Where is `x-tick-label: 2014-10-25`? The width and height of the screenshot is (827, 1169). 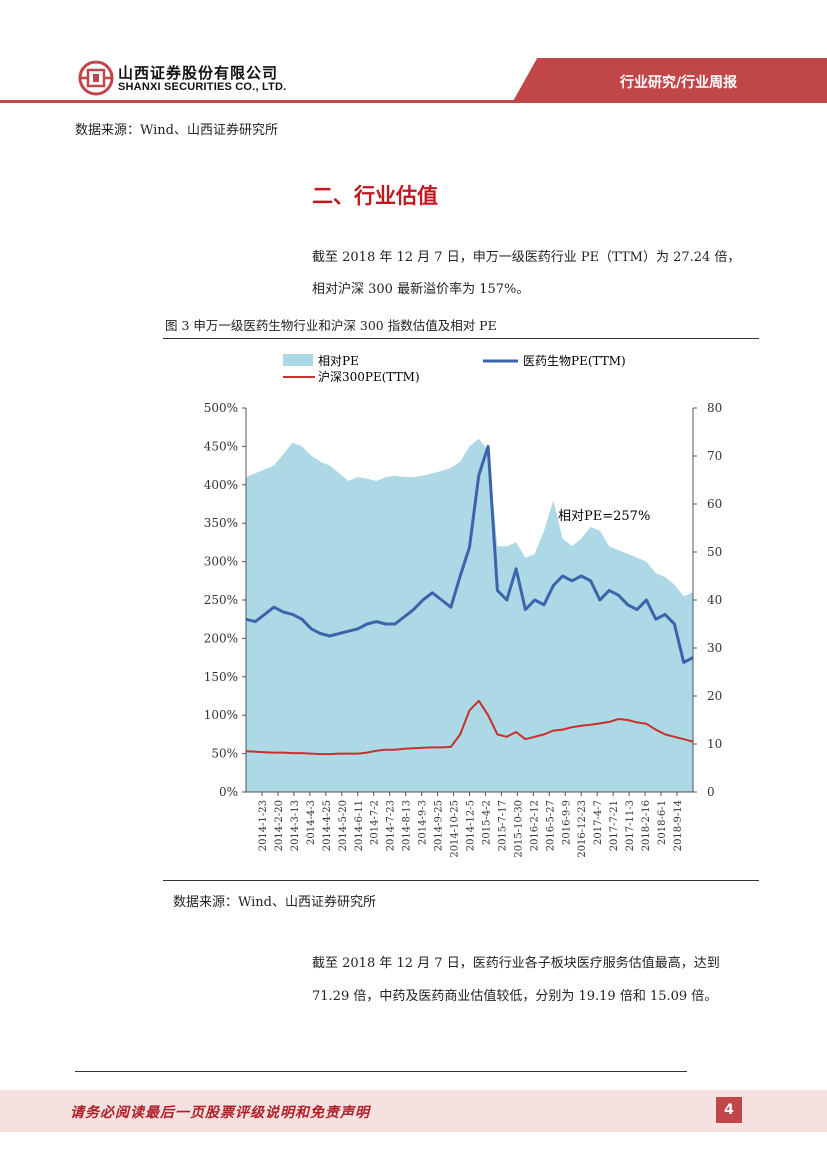
x-tick-label: 2014-10-25 is located at coordinates (455, 829).